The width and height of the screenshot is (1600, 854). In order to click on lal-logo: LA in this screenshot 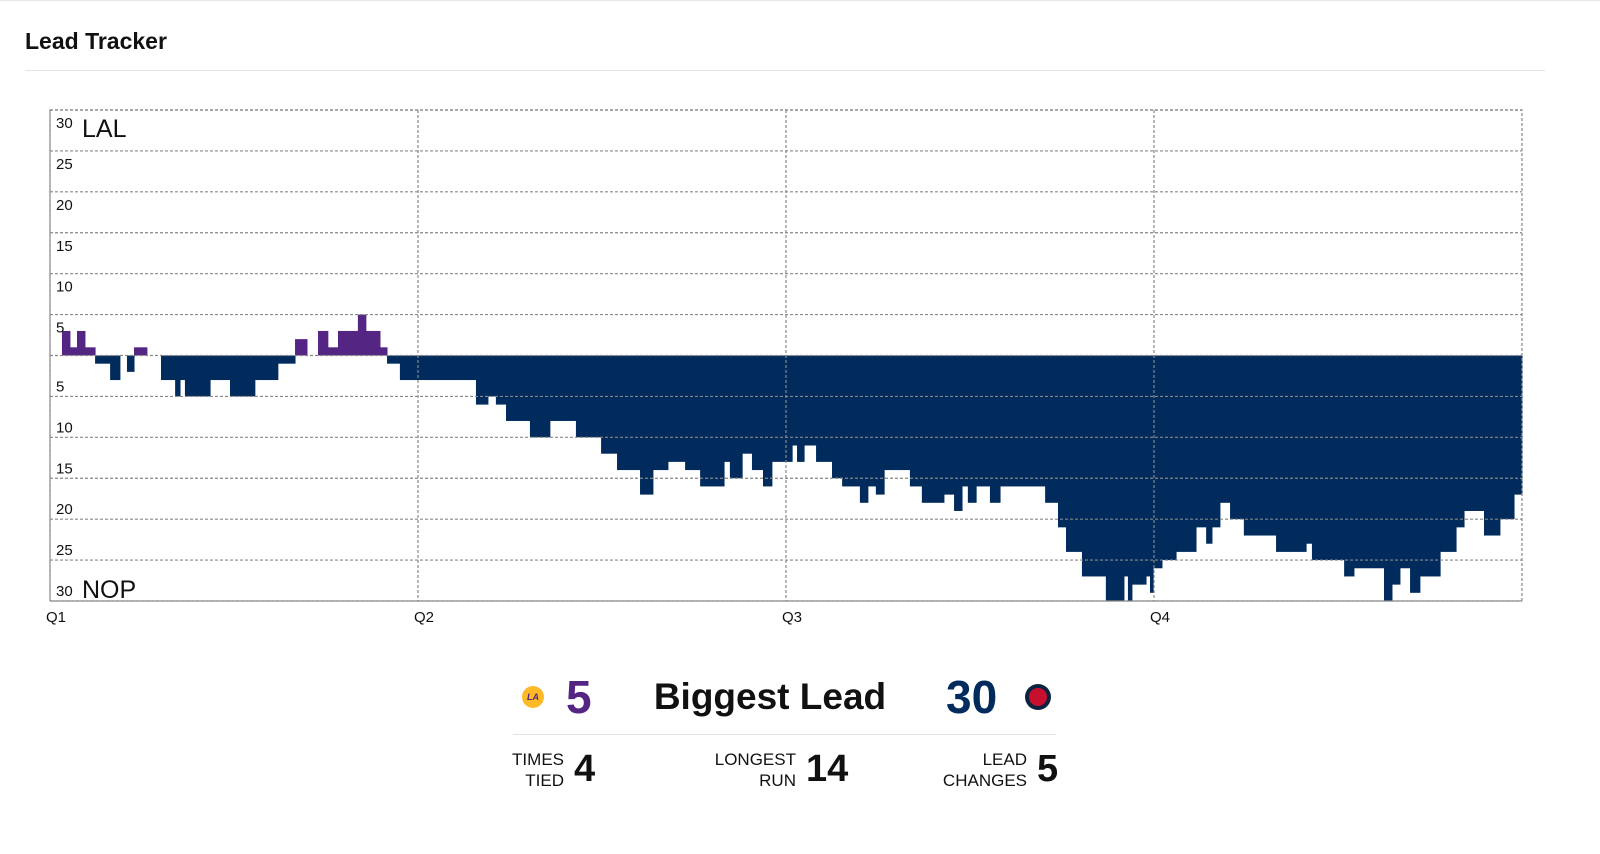, I will do `click(533, 697)`.